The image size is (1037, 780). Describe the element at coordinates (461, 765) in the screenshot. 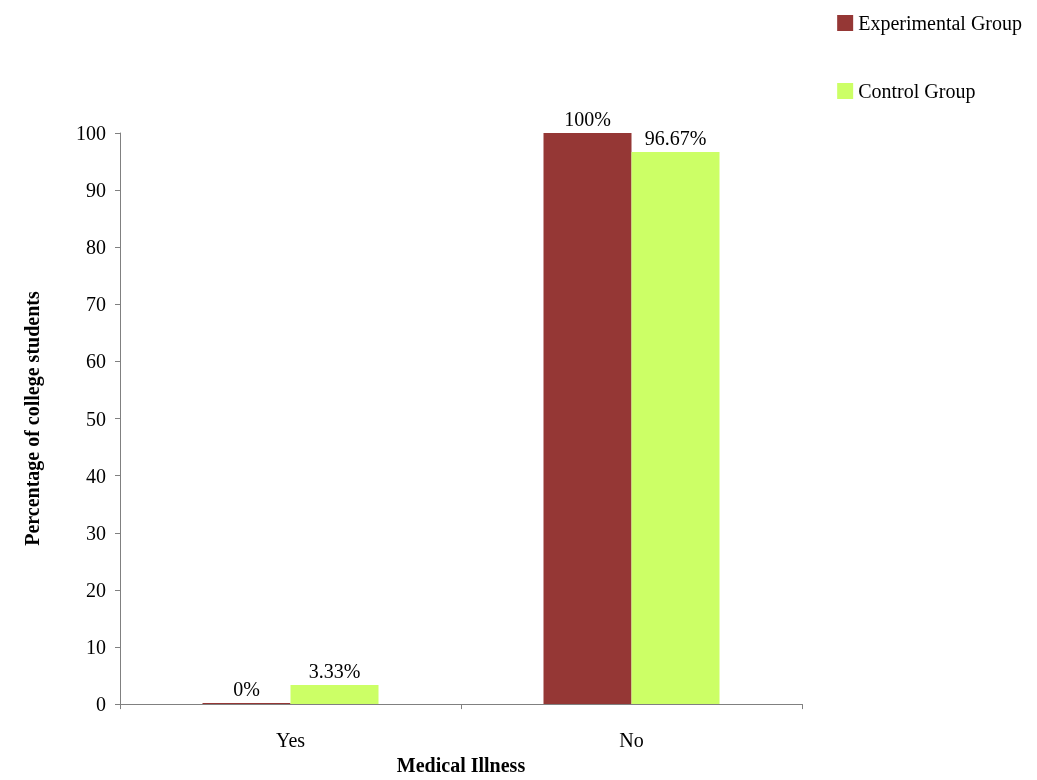

I see `x-axis-title: Medical Illness` at that location.